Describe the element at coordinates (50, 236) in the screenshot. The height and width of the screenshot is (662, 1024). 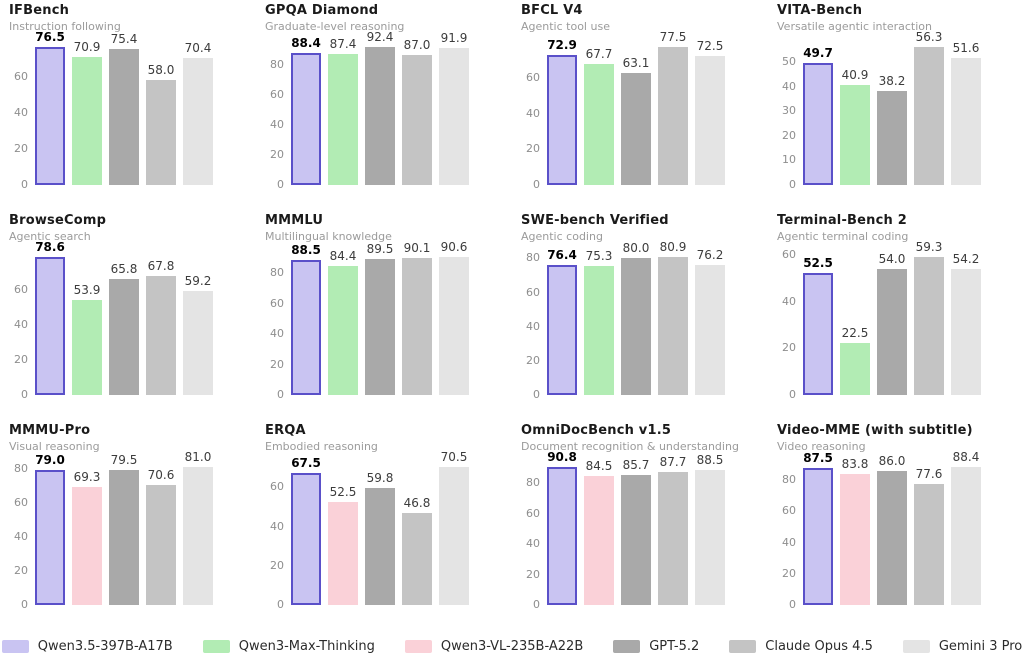
I see `chart-subtitle: Agentic search` at that location.